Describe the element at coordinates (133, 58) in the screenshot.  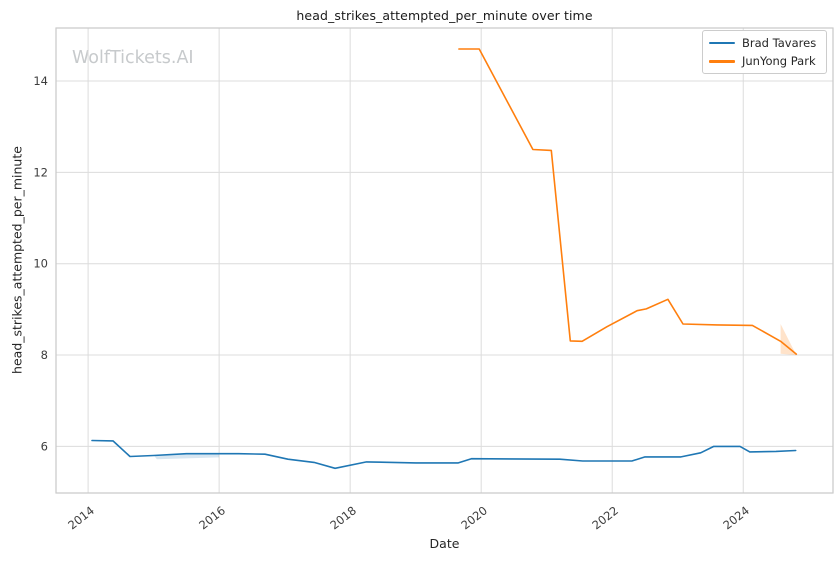
I see `watermark: WolfTickets.AI` at that location.